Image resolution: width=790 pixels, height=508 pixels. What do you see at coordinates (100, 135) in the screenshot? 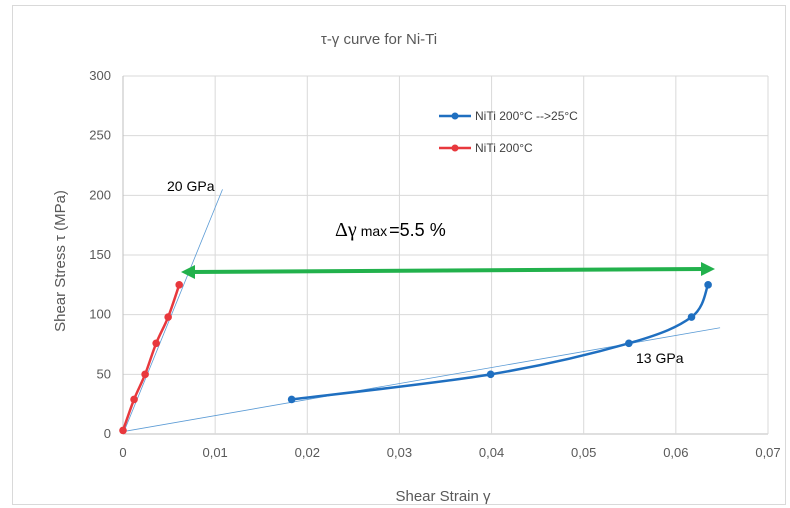
I see `y-tick-label: 250` at bounding box center [100, 135].